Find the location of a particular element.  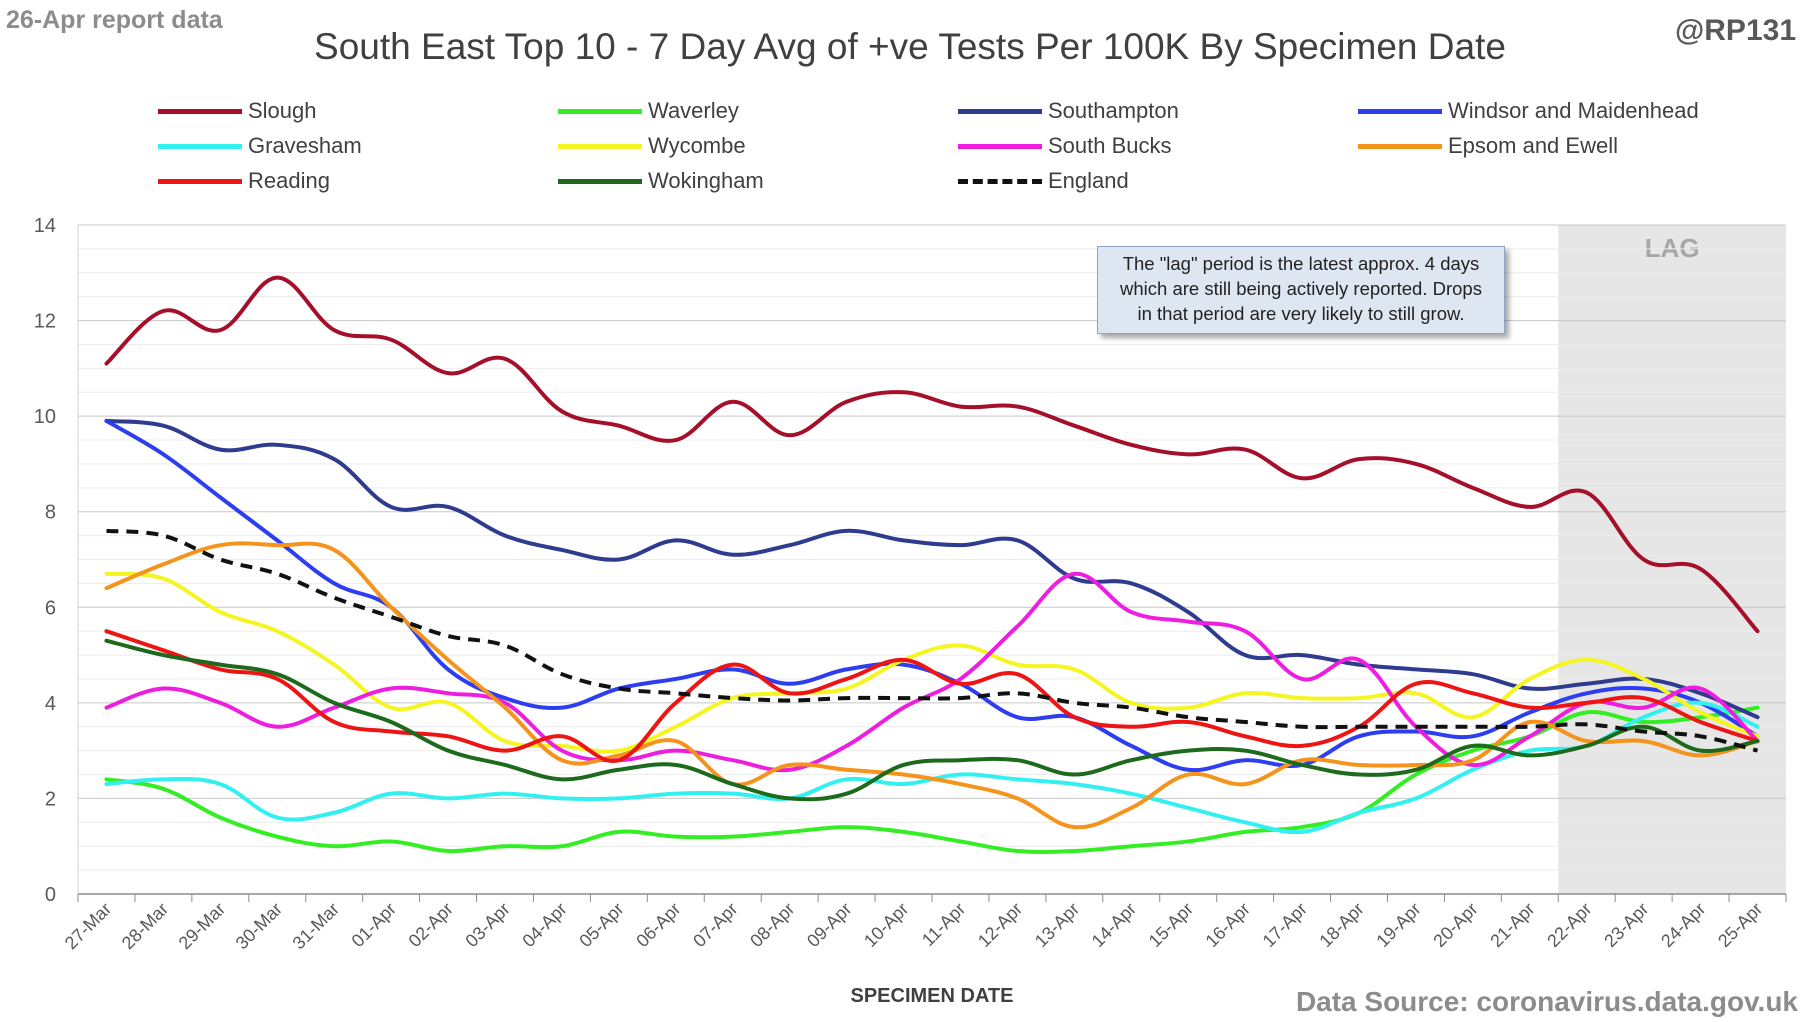

x-tick-label: 25-Apr is located at coordinates (1740, 925).